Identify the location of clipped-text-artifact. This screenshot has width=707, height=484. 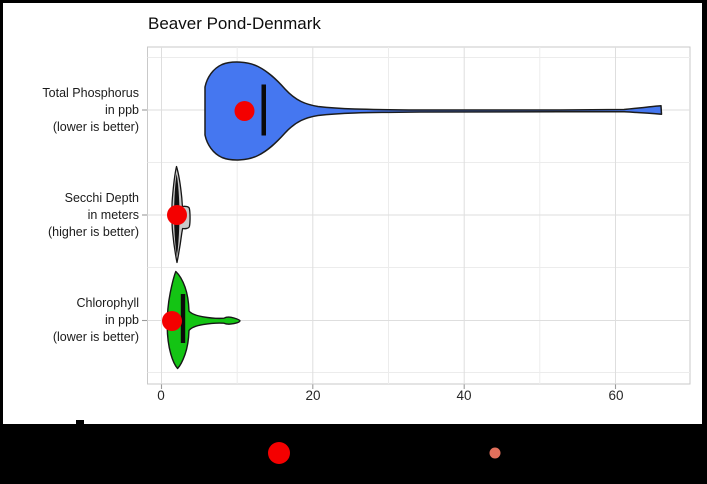
(80, 422).